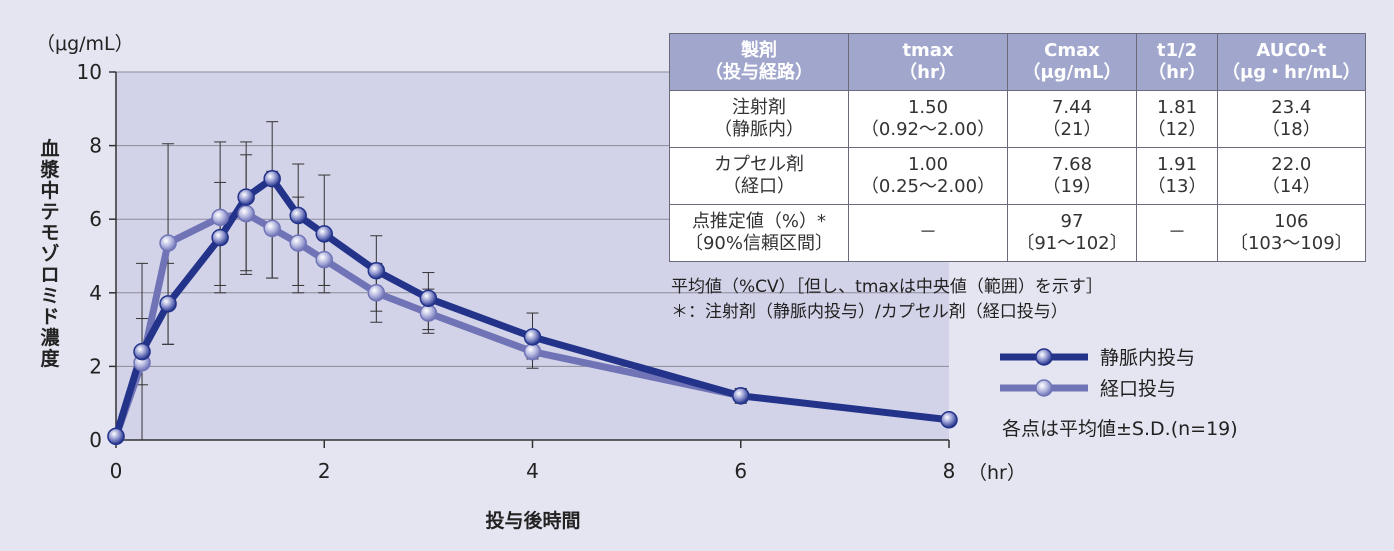  I want to click on x-tick-label: 0, so click(116, 471).